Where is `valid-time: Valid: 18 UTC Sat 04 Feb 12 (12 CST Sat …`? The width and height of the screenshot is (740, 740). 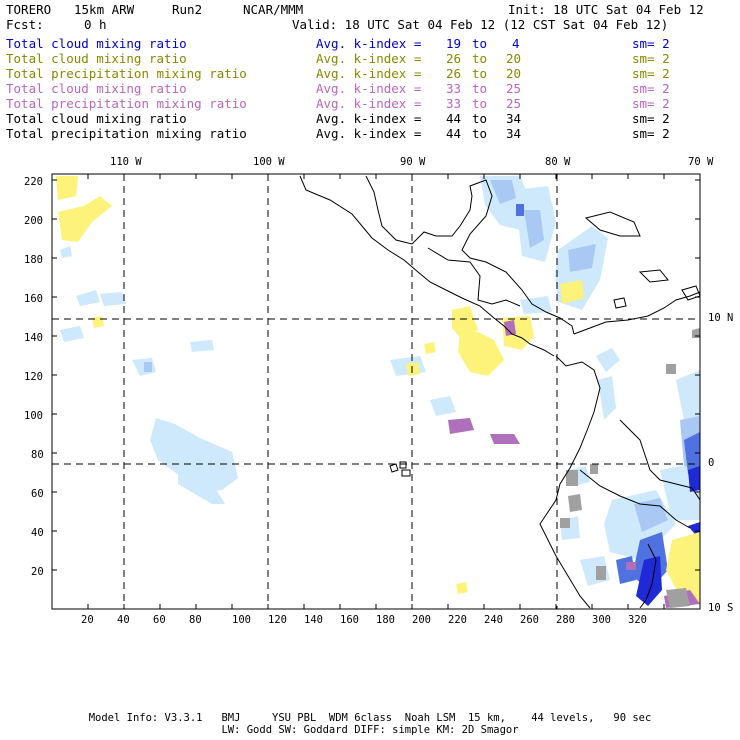
valid-time: Valid: 18 UTC Sat 04 Feb 12 (12 CST Sat … is located at coordinates (480, 24).